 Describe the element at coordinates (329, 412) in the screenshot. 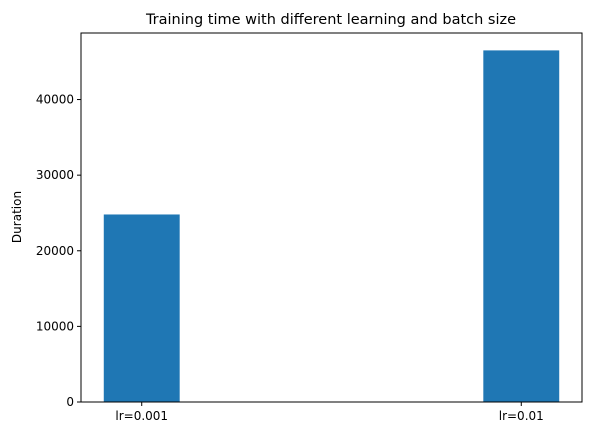

I see `x-axis: lr=0.001 lr=0.01` at that location.